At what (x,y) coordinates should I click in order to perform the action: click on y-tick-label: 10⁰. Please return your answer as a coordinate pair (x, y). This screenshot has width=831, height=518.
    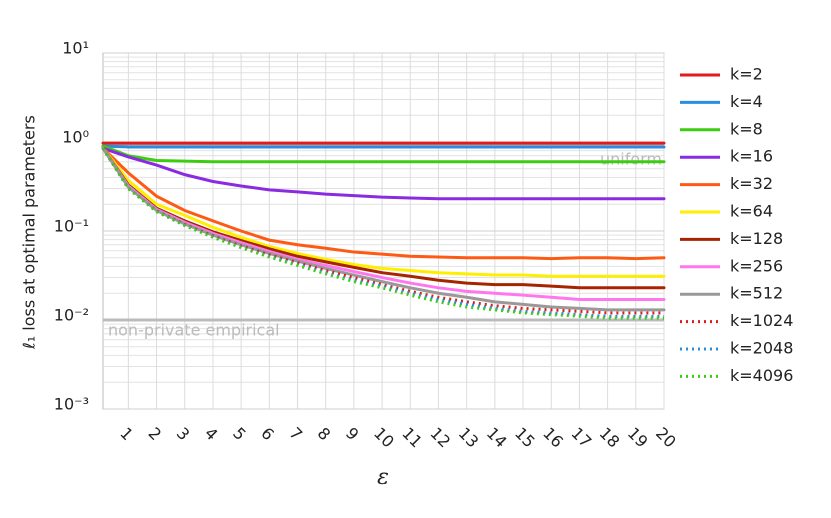
    Looking at the image, I should click on (75, 137).